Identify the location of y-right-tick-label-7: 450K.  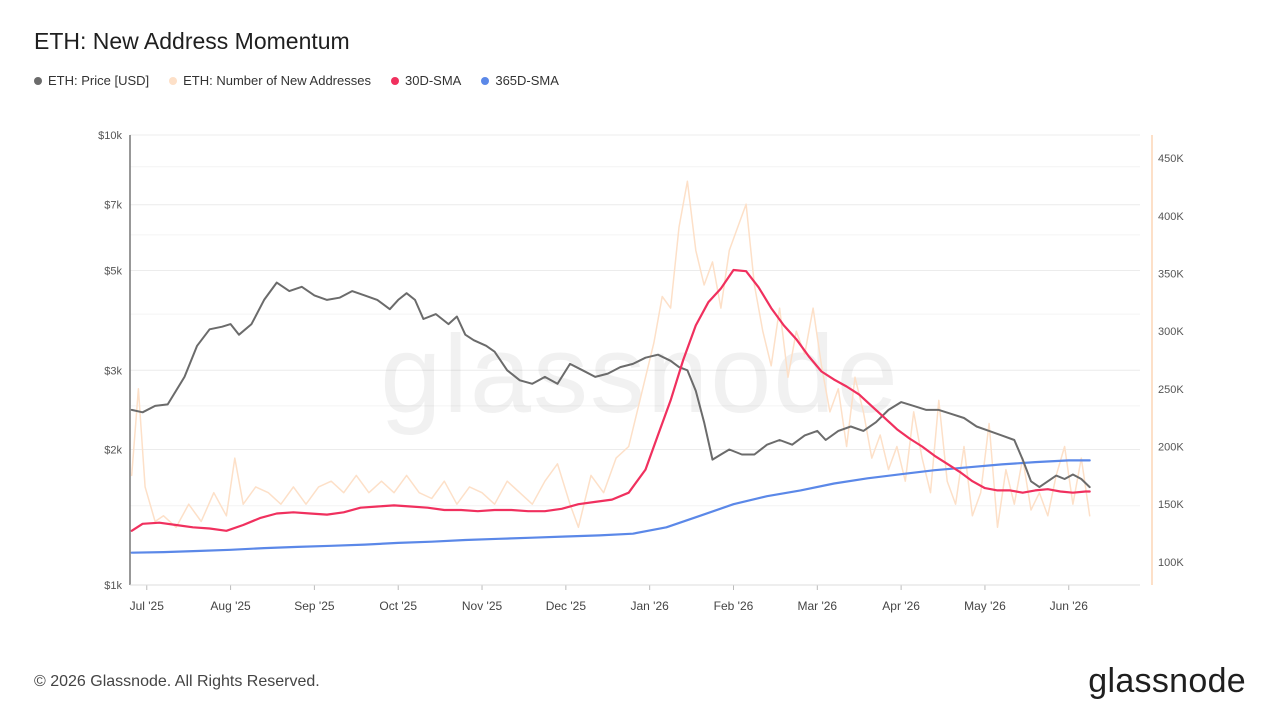
(1171, 159).